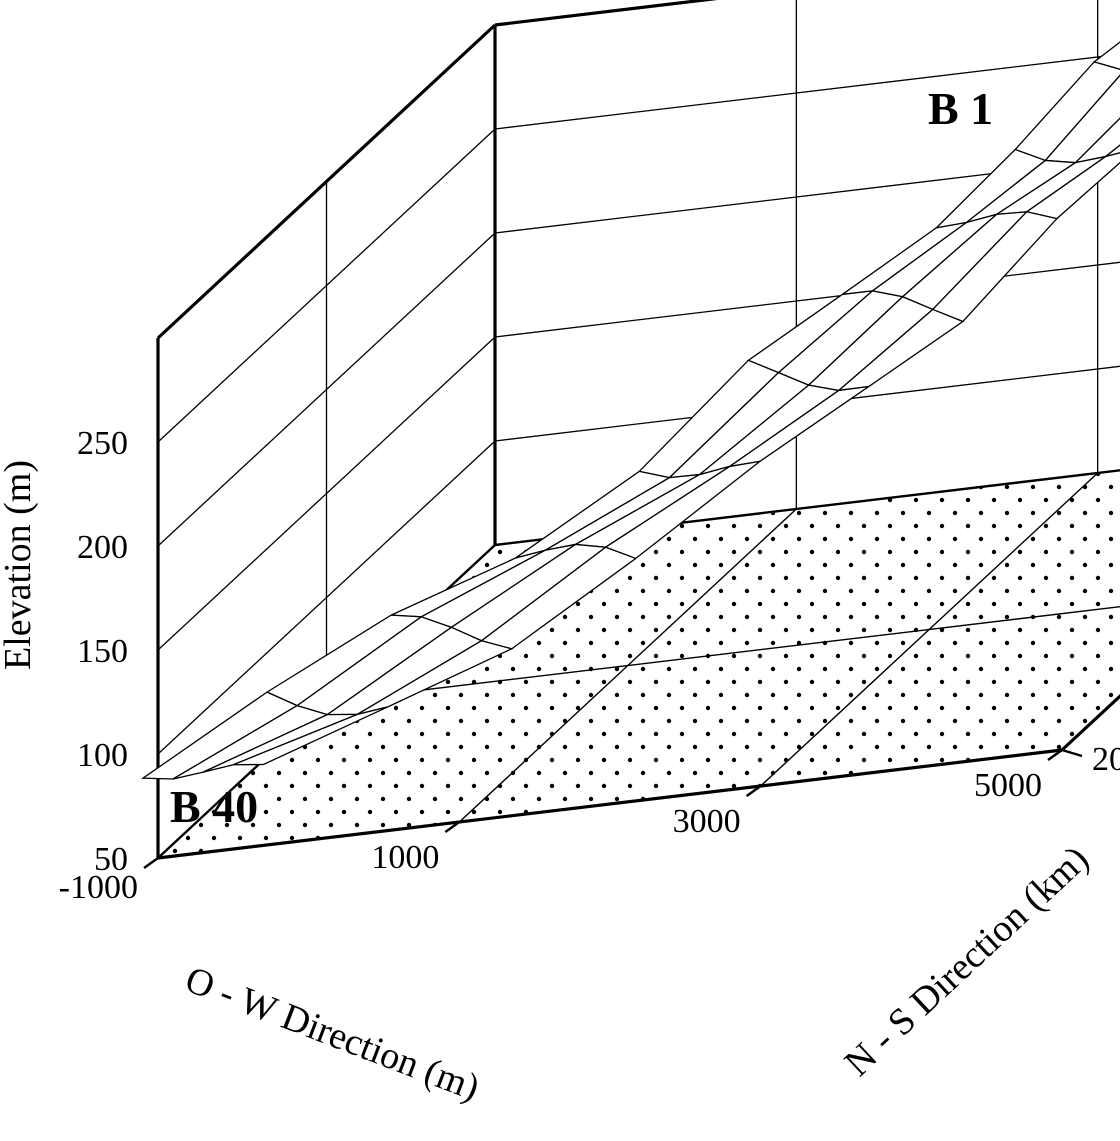 This screenshot has width=1120, height=1141. Describe the element at coordinates (807, 12) in the screenshot. I see `frame-top-back` at that location.